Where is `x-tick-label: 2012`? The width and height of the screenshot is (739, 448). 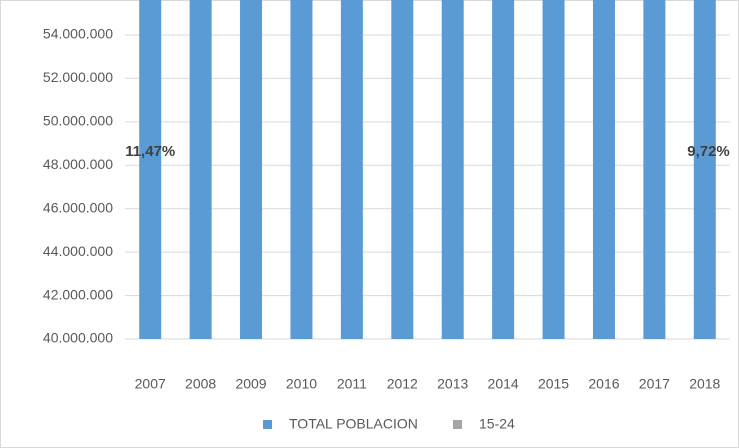 x-tick-label: 2012 is located at coordinates (402, 384).